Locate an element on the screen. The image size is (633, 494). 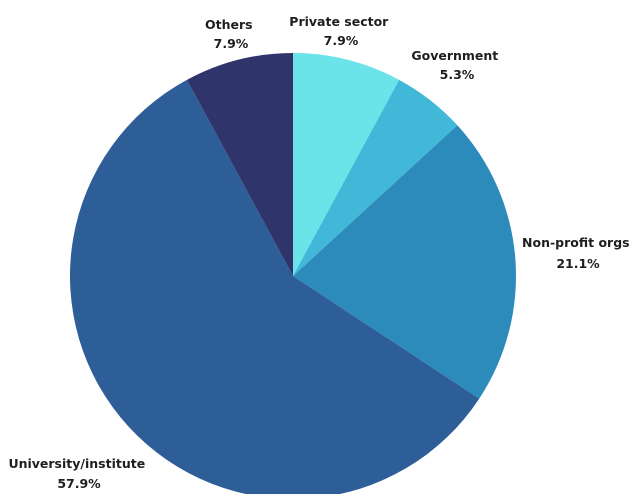
slice-label-government-value: 5.3% is located at coordinates (457, 74).